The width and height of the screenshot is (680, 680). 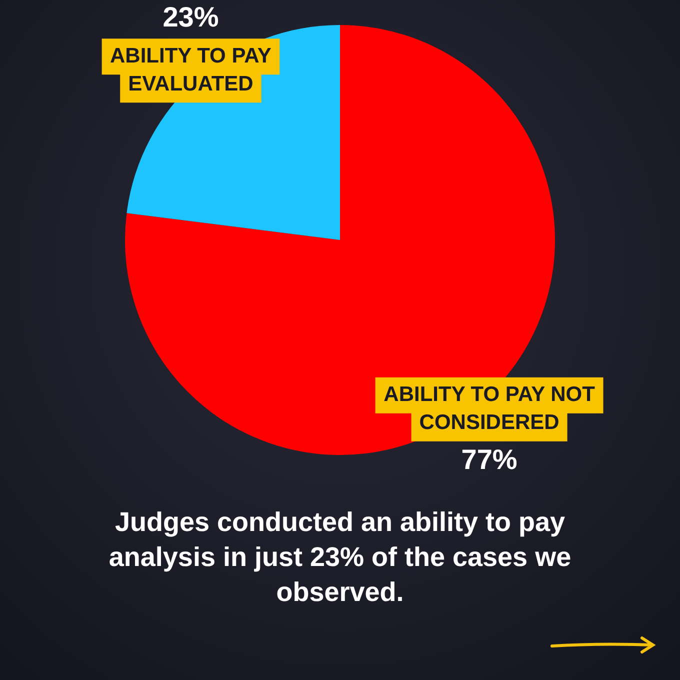 What do you see at coordinates (191, 70) in the screenshot?
I see `slice-label: ABILITY TO PAY EVALUATED` at bounding box center [191, 70].